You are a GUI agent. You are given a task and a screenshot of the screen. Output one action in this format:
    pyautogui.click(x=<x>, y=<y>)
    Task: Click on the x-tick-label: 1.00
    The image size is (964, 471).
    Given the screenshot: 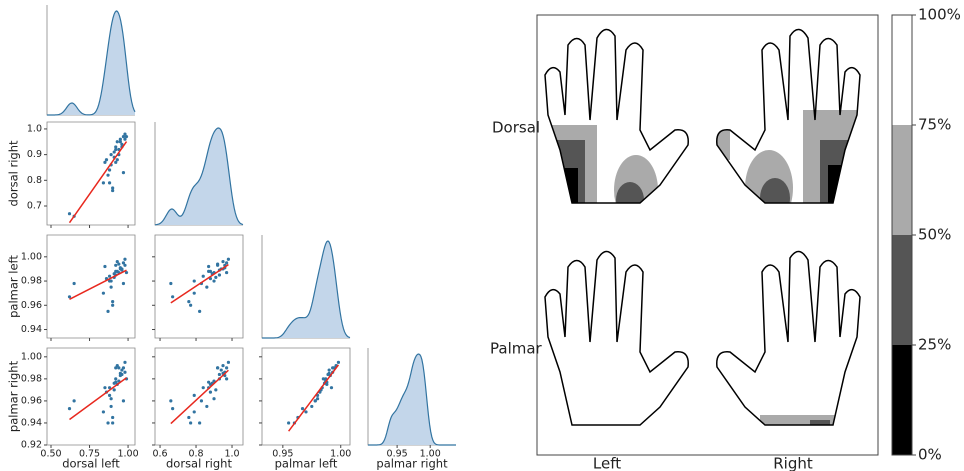 What is the action you would take?
    pyautogui.click(x=127, y=454)
    